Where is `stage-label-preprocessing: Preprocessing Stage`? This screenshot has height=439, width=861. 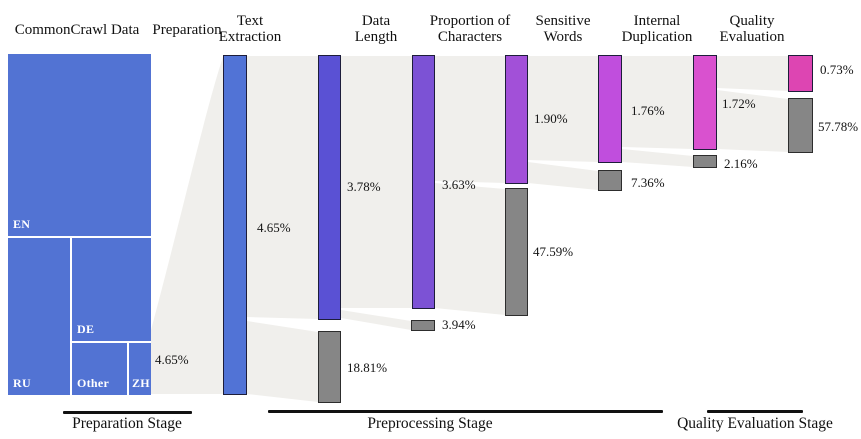
stage-label-preprocessing: Preprocessing Stage is located at coordinates (430, 423).